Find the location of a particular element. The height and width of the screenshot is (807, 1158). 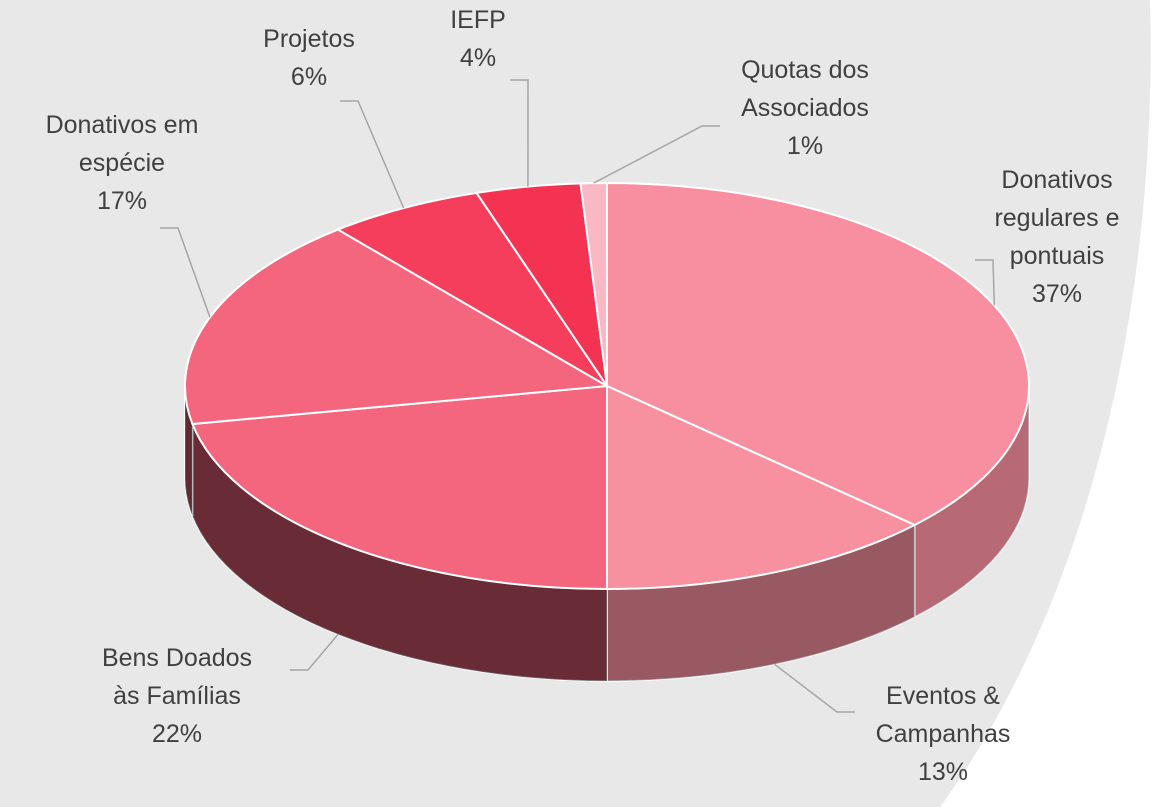

label-line: Associados is located at coordinates (805, 108).